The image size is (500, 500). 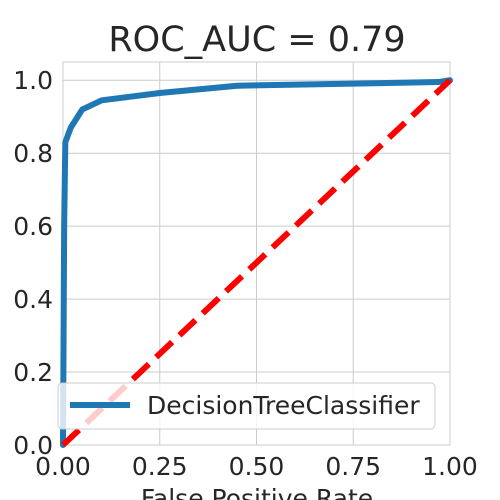 What do you see at coordinates (33, 153) in the screenshot?
I see `y-tick-label: 0.8` at bounding box center [33, 153].